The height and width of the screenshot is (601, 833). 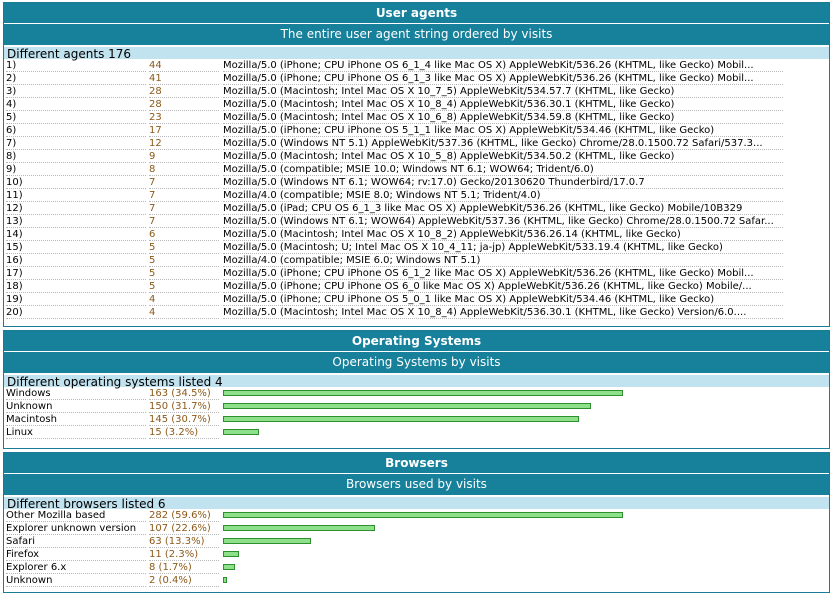 What do you see at coordinates (76, 554) in the screenshot?
I see `name-cell: Firefox` at bounding box center [76, 554].